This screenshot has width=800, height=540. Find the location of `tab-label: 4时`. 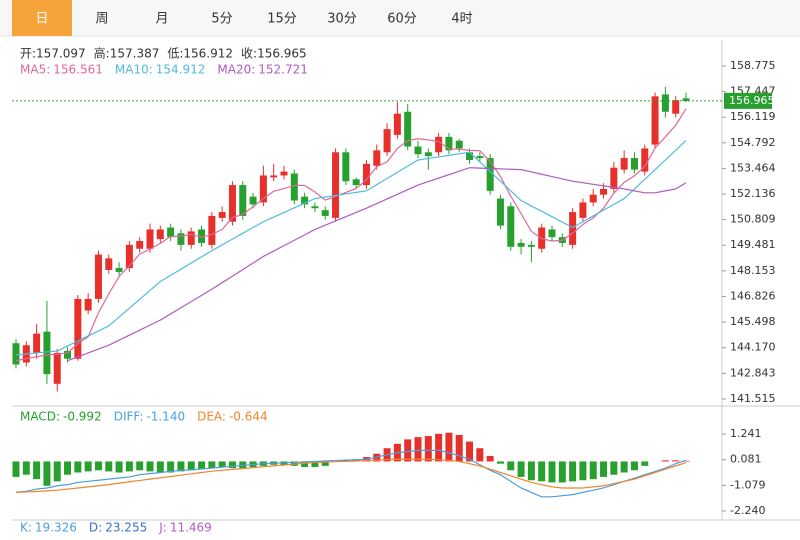

tab-label: 4时 is located at coordinates (461, 19).